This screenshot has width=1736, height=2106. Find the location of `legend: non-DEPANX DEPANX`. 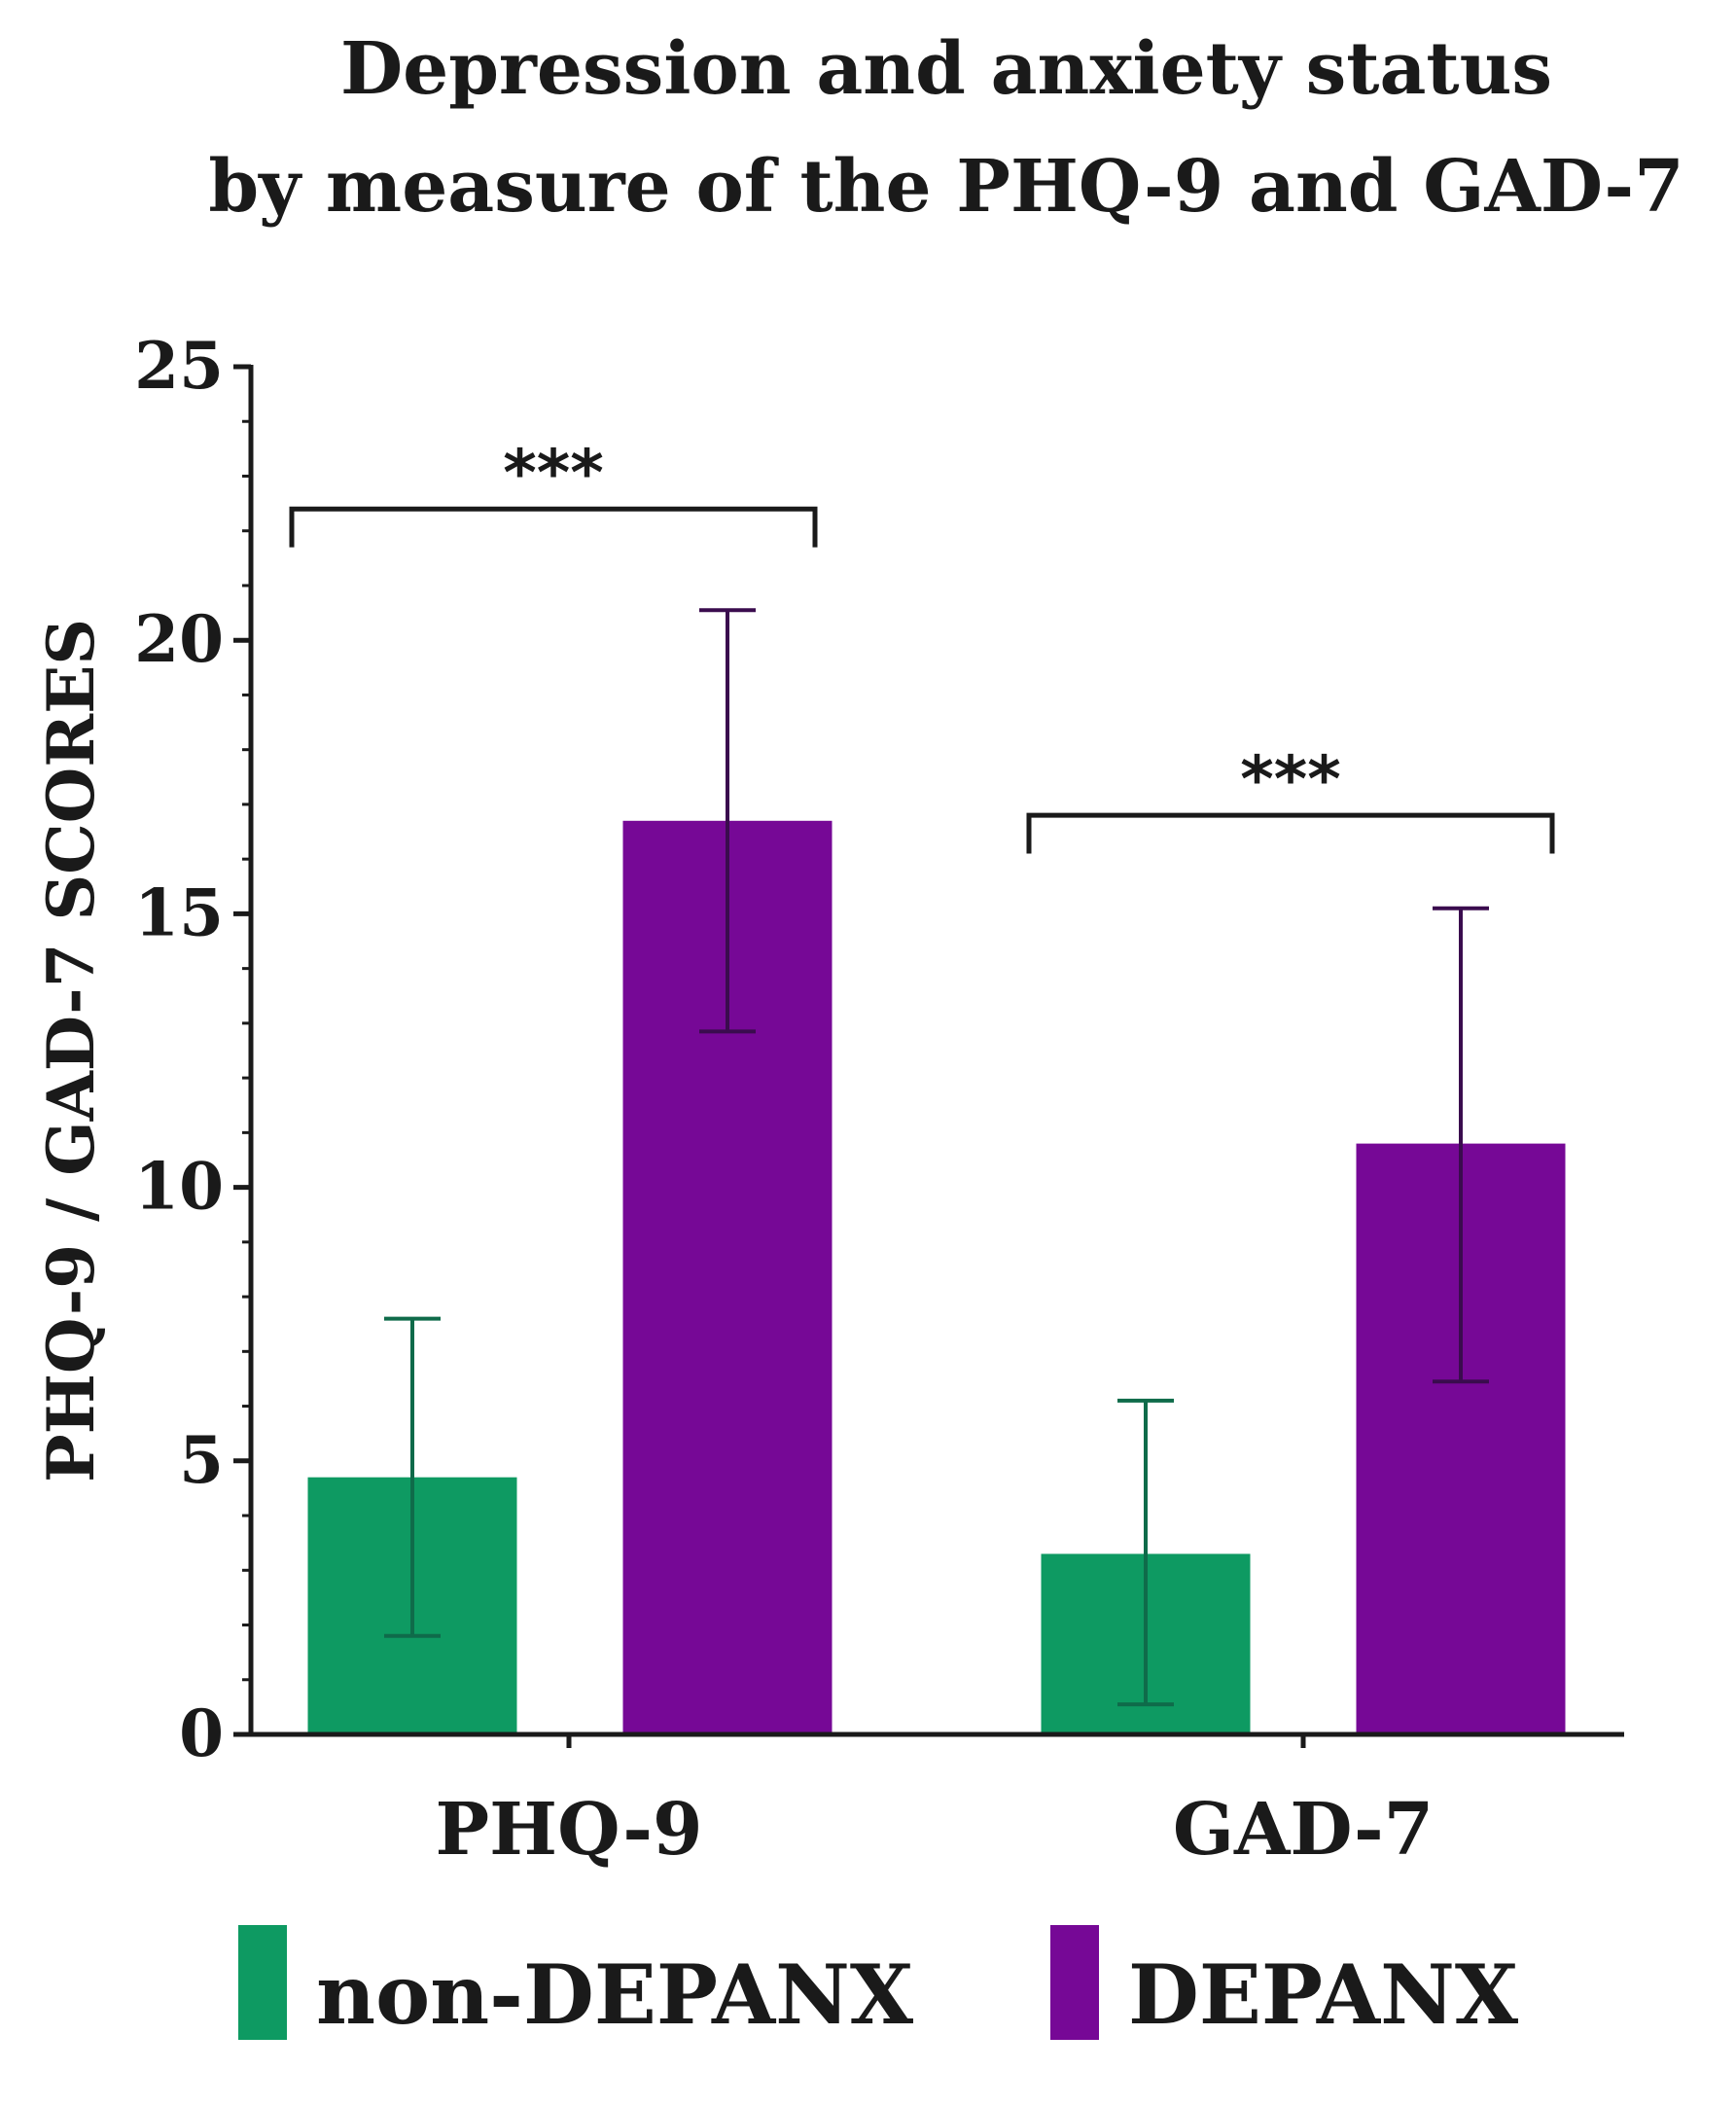

legend: non-DEPANX DEPANX is located at coordinates (879, 1984).